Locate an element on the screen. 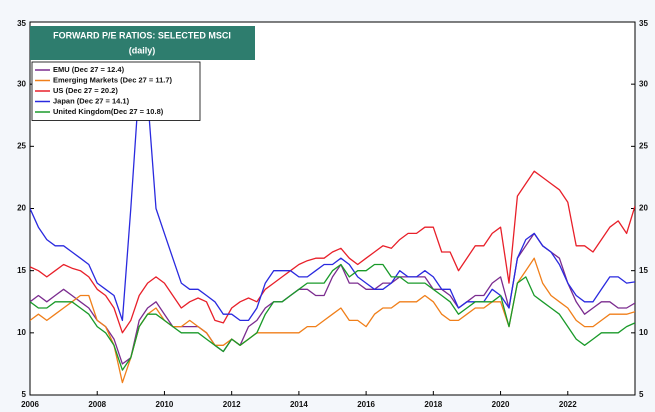 Image resolution: width=655 pixels, height=412 pixels. x-tick-label: 2010 is located at coordinates (165, 404).